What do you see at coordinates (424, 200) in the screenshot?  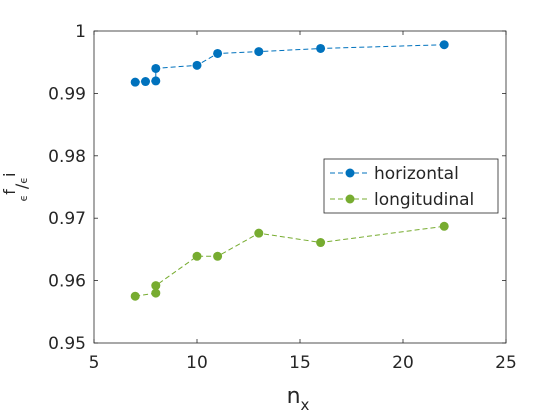 I see `legend-label-longitudinal: longitudinal` at bounding box center [424, 200].